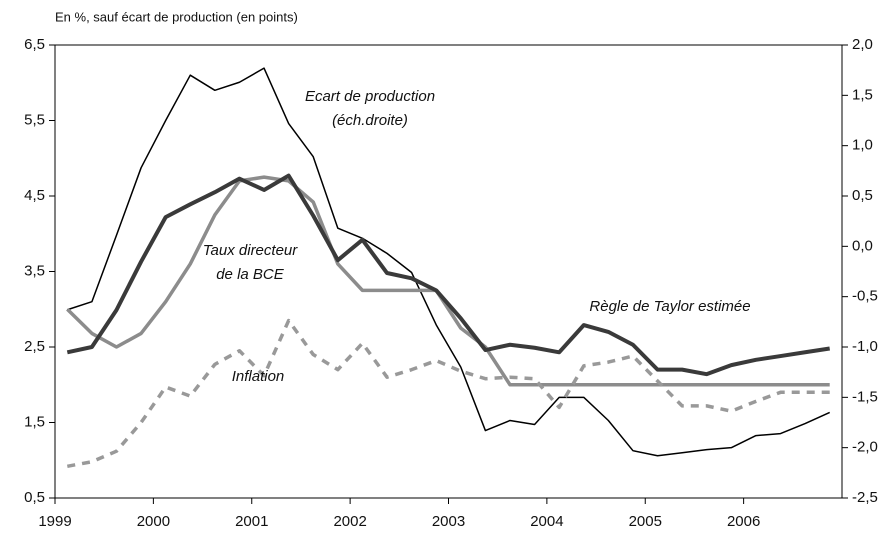  What do you see at coordinates (250, 274) in the screenshot?
I see `series-label: de la BCE` at bounding box center [250, 274].